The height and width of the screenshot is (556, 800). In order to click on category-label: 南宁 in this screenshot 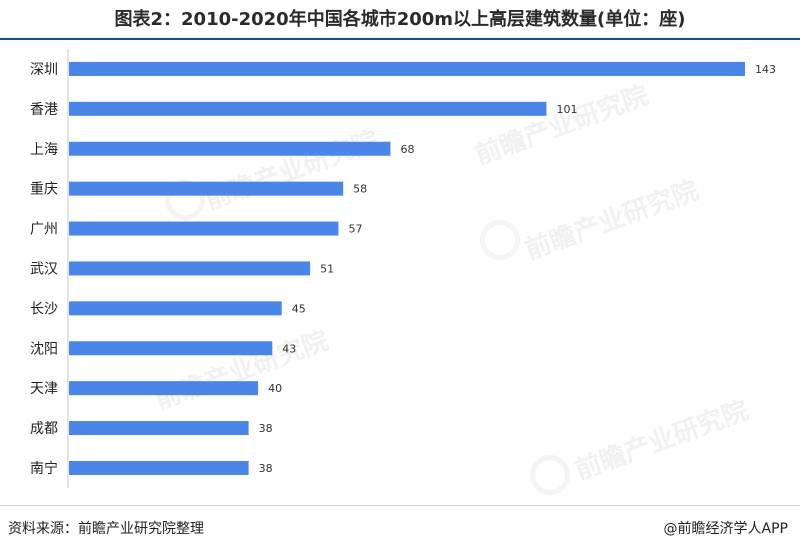, I will do `click(44, 468)`.